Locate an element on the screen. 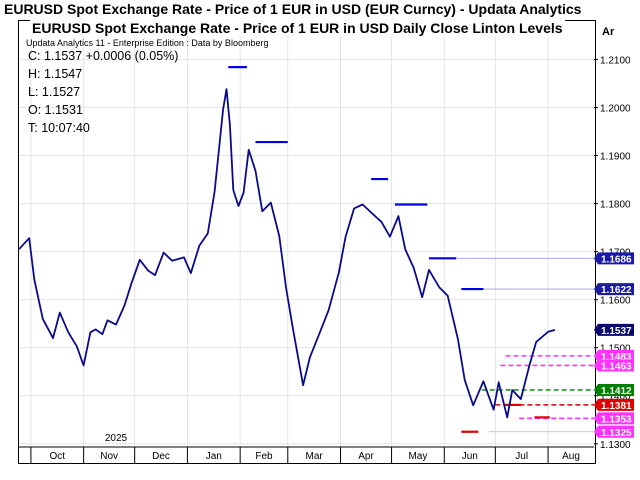 Image resolution: width=640 pixels, height=480 pixels. y-tick-label: 1.2000 is located at coordinates (615, 108).